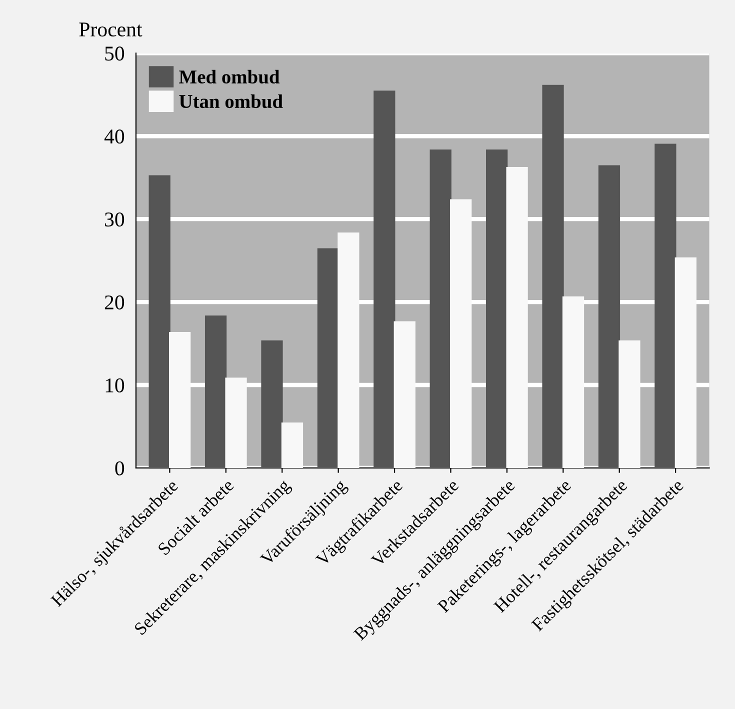 The width and height of the screenshot is (735, 709). Describe the element at coordinates (115, 385) in the screenshot. I see `y-tick-label: 10` at that location.